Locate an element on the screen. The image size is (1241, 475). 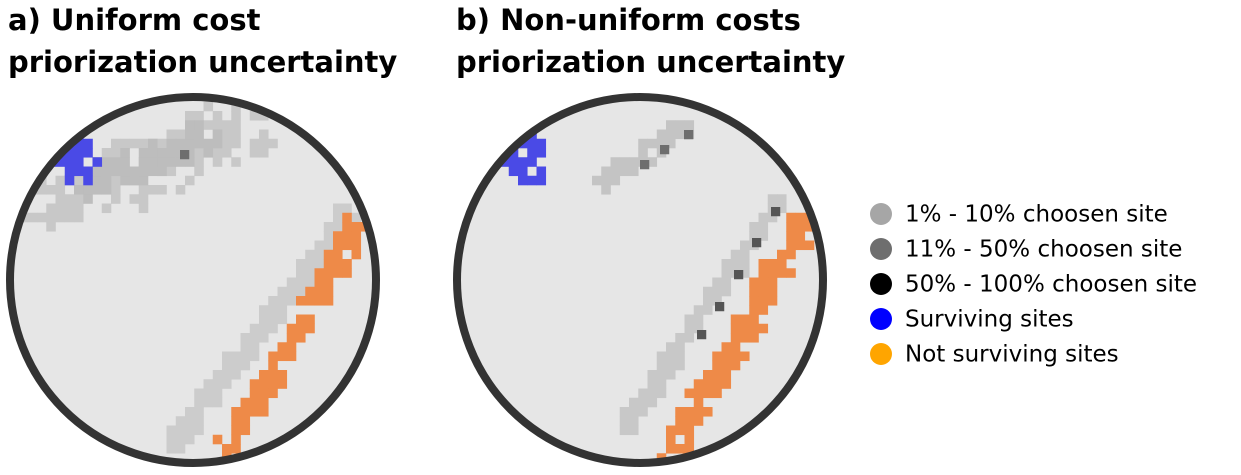
panel-title: priorization uncertainty is located at coordinates (650, 62).